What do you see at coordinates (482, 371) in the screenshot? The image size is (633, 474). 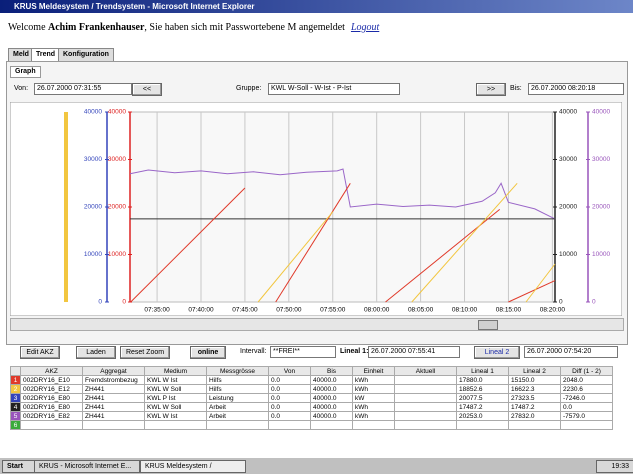 I see `header-cell: Lineal 1` at bounding box center [482, 371].